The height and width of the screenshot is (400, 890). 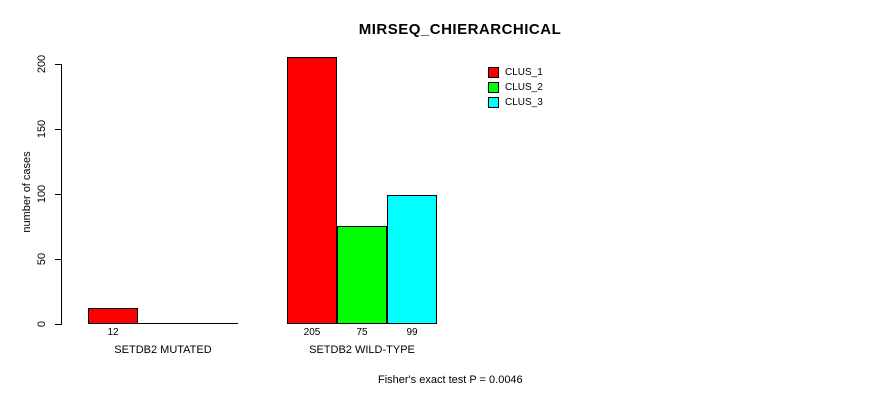 What do you see at coordinates (524, 87) in the screenshot?
I see `legend-label: CLUS_2` at bounding box center [524, 87].